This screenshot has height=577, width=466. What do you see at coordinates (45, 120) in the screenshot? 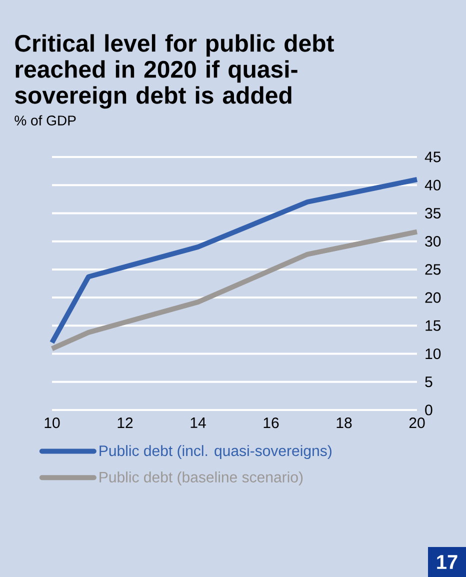
I see `chart-subtitle: % of GDP` at bounding box center [45, 120].